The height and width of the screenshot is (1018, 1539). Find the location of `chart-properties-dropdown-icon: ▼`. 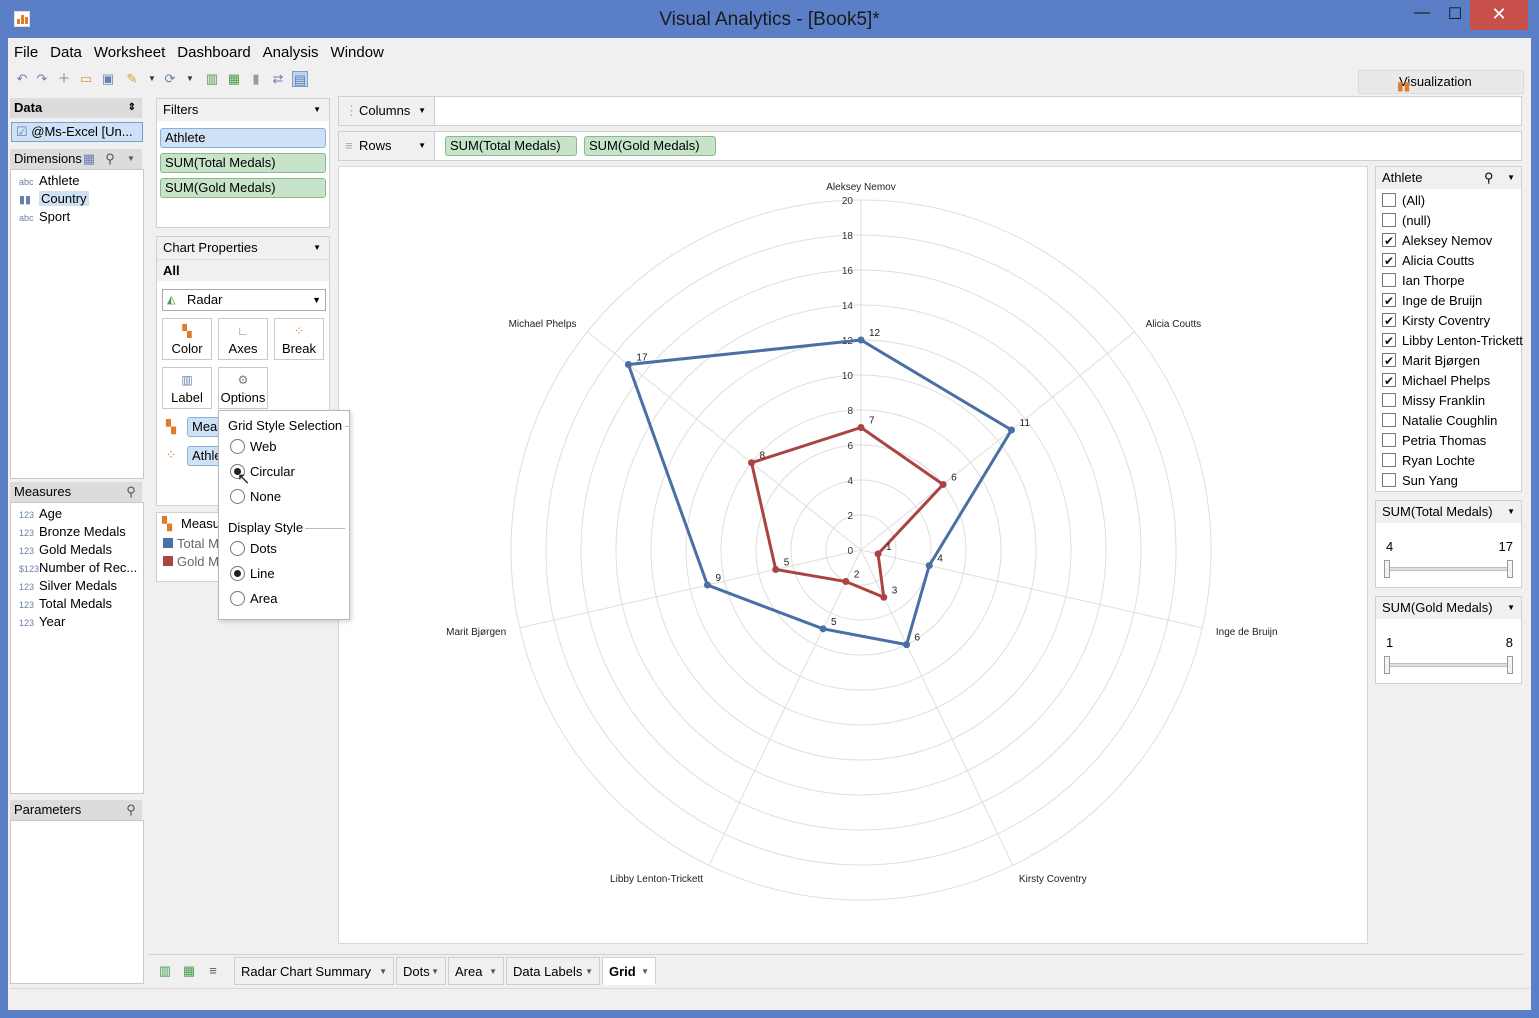

chart-properties-dropdown-icon: ▼ is located at coordinates (317, 247).